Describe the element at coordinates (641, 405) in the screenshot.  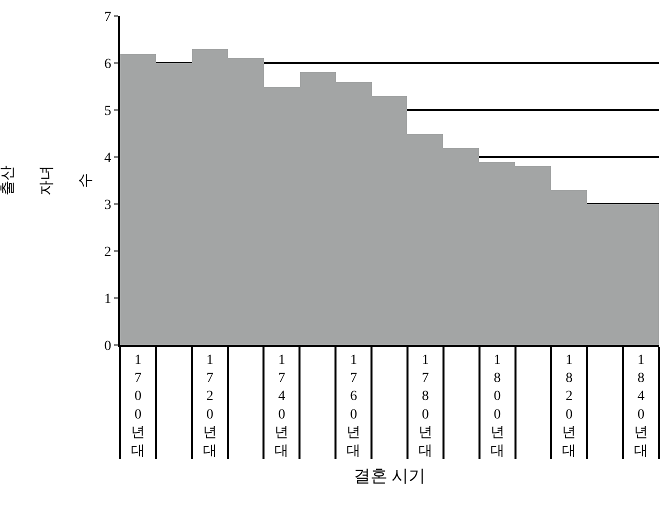
I see `x-tick-label: 1840년대` at that location.